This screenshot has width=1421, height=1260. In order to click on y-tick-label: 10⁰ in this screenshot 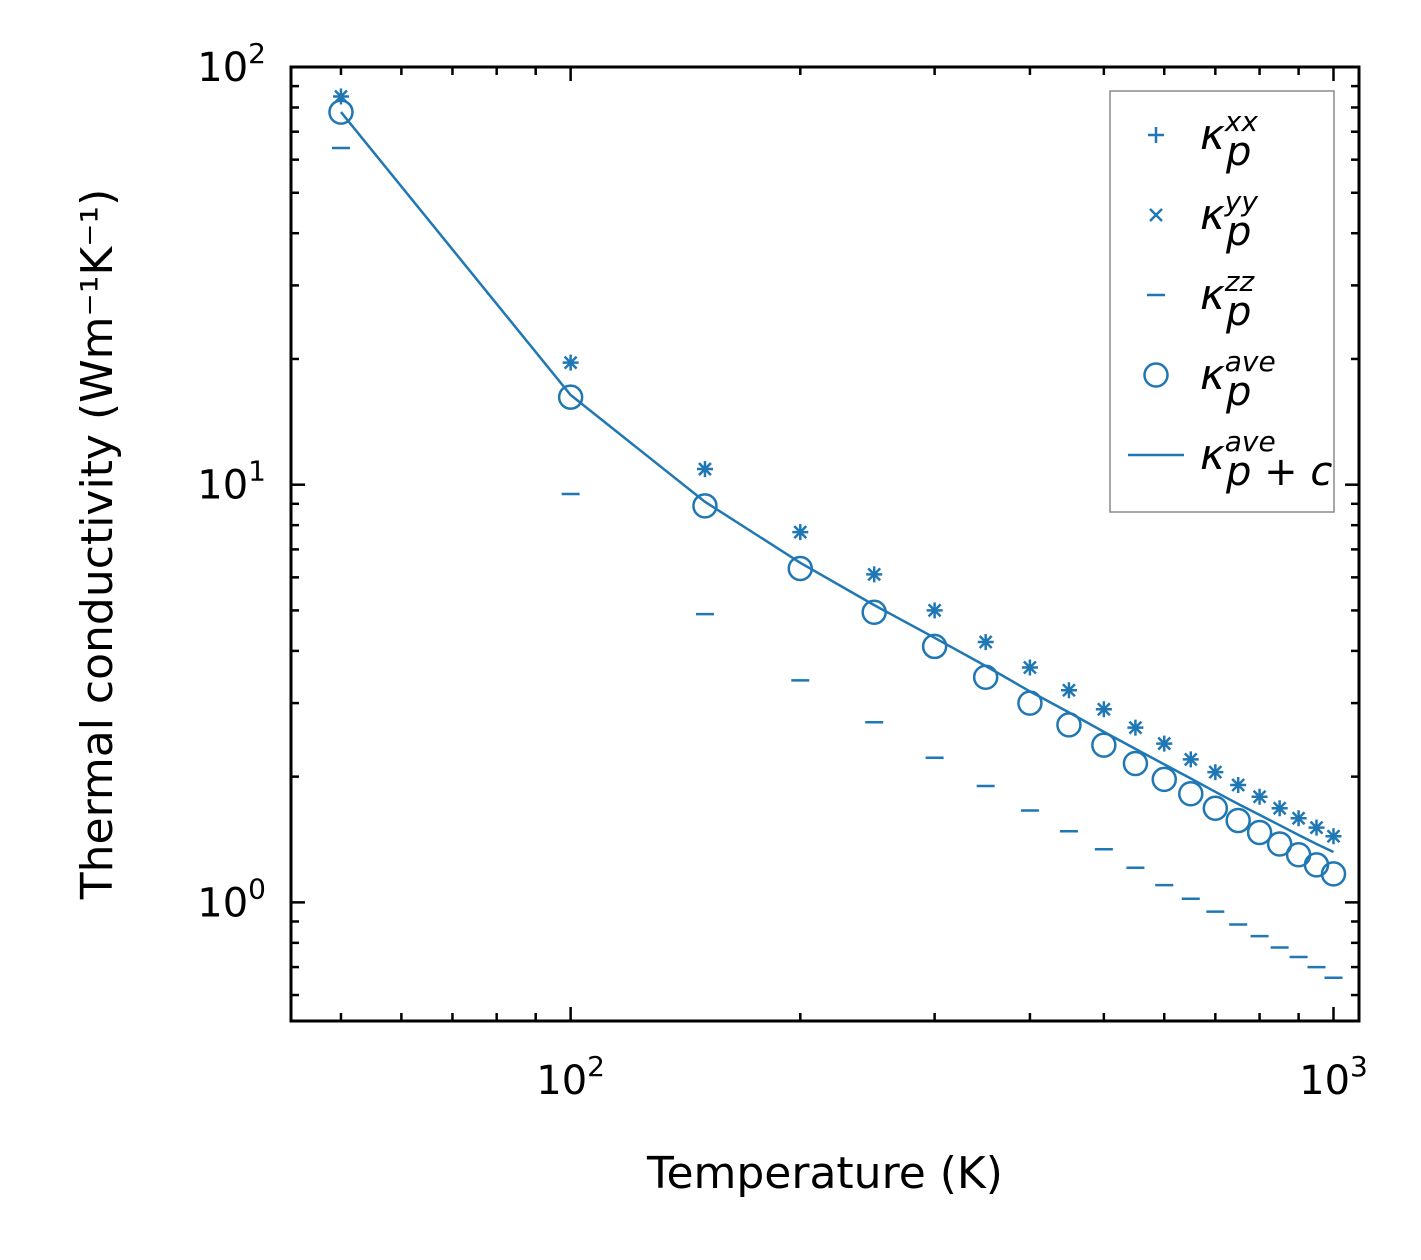, I will do `click(231, 899)`.